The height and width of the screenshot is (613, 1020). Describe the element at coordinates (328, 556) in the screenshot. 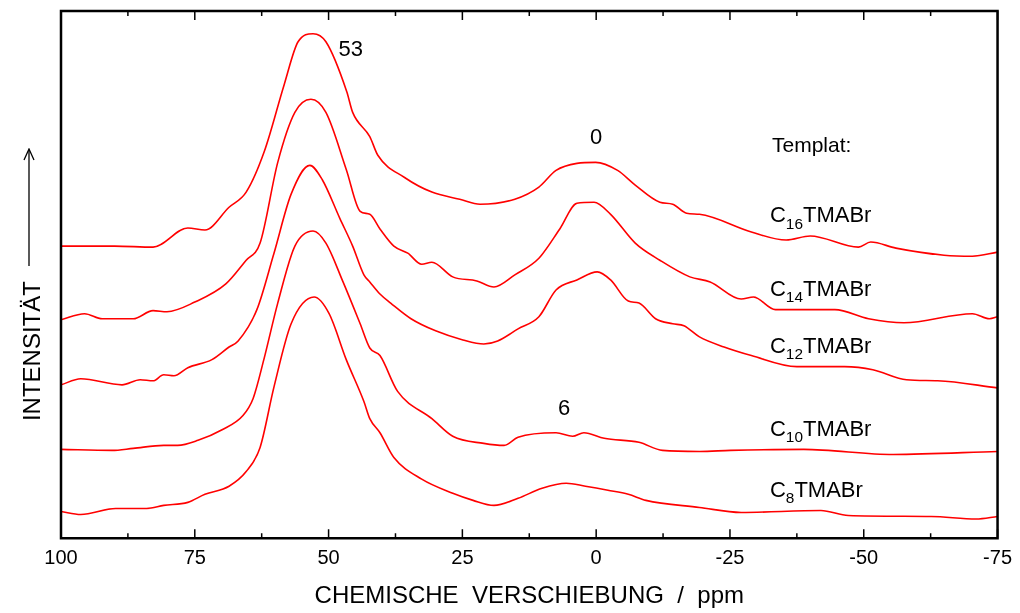

I see `x-tick-label: 50` at that location.